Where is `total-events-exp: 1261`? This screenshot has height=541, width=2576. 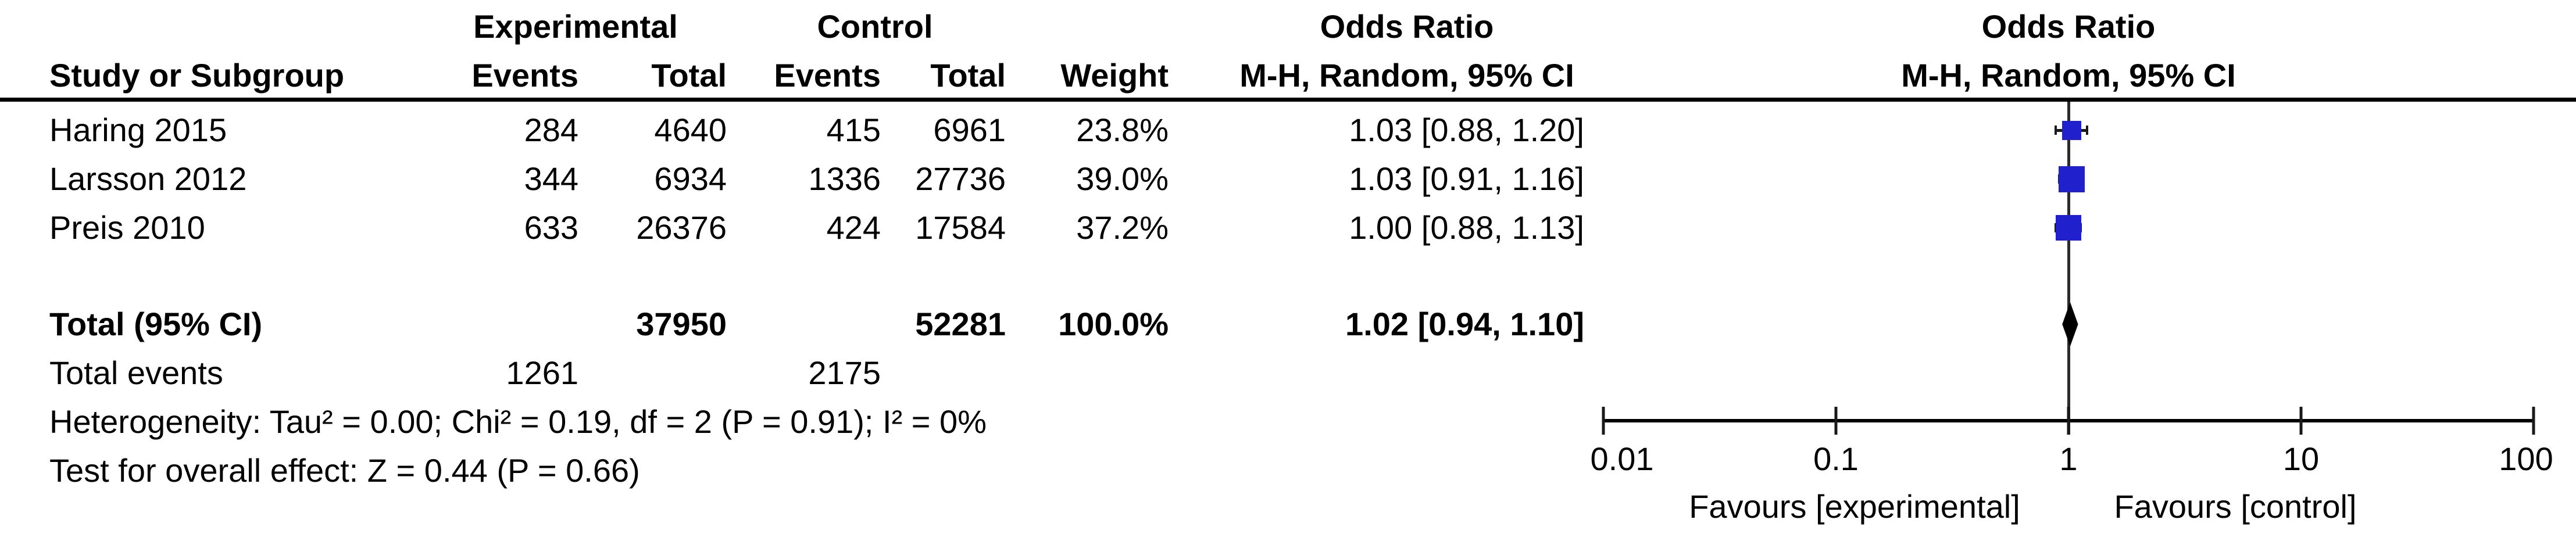 total-events-exp: 1261 is located at coordinates (542, 372).